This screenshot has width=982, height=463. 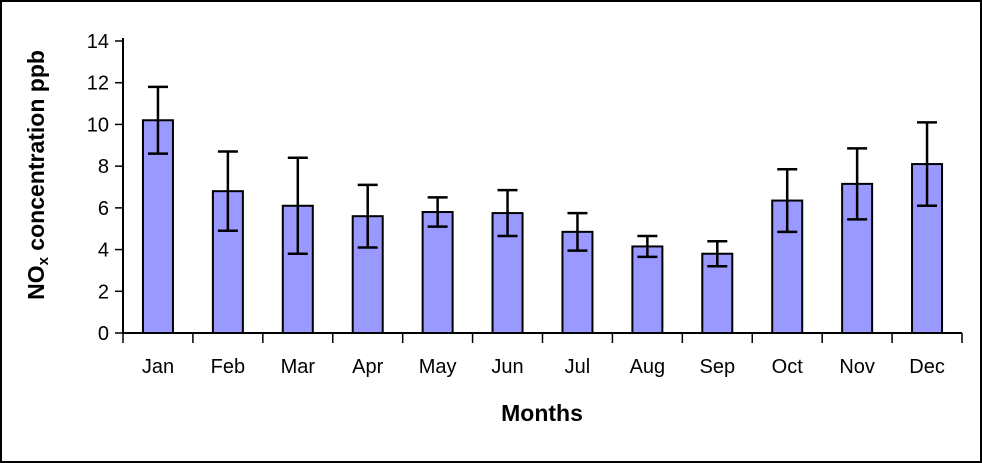 What do you see at coordinates (437, 272) in the screenshot?
I see `bar-may` at bounding box center [437, 272].